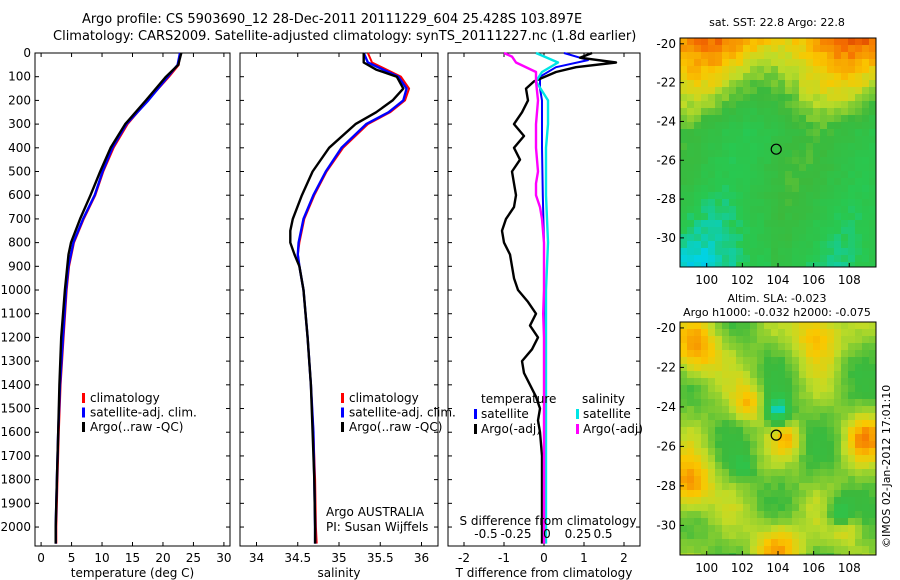 The image size is (900, 580). Describe the element at coordinates (15, 432) in the screenshot. I see `y-tick-label: 1600` at that location.